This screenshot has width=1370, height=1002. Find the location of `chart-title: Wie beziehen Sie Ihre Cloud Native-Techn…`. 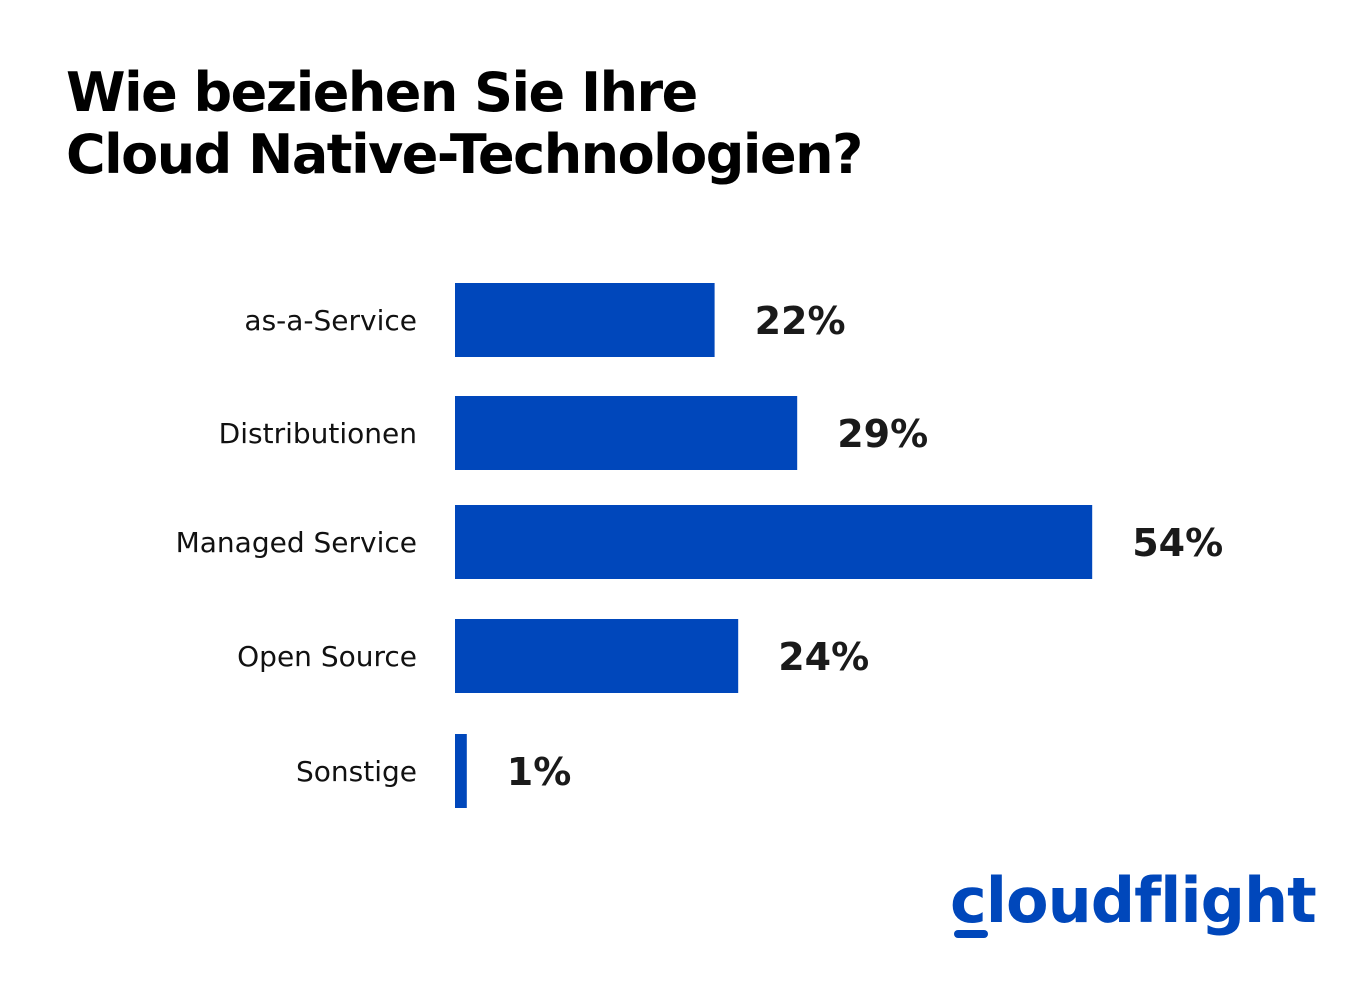

chart-title: Wie beziehen Sie Ihre Cloud Native-Techn… is located at coordinates (464, 123).